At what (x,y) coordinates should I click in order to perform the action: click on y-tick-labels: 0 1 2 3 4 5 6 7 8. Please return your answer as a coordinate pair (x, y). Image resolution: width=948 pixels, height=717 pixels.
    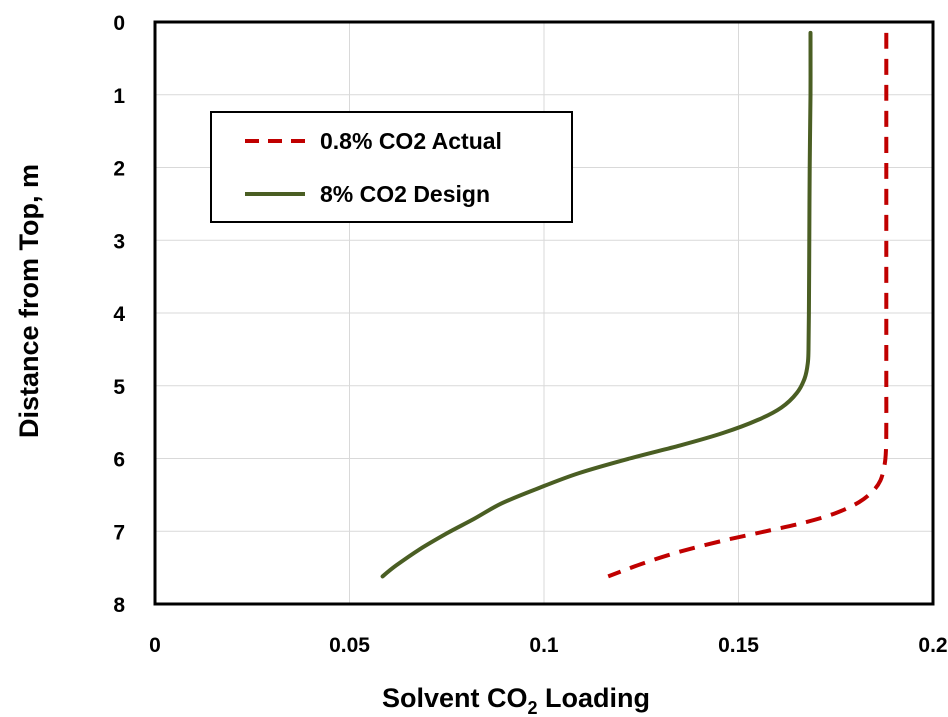
    Looking at the image, I should click on (119, 314).